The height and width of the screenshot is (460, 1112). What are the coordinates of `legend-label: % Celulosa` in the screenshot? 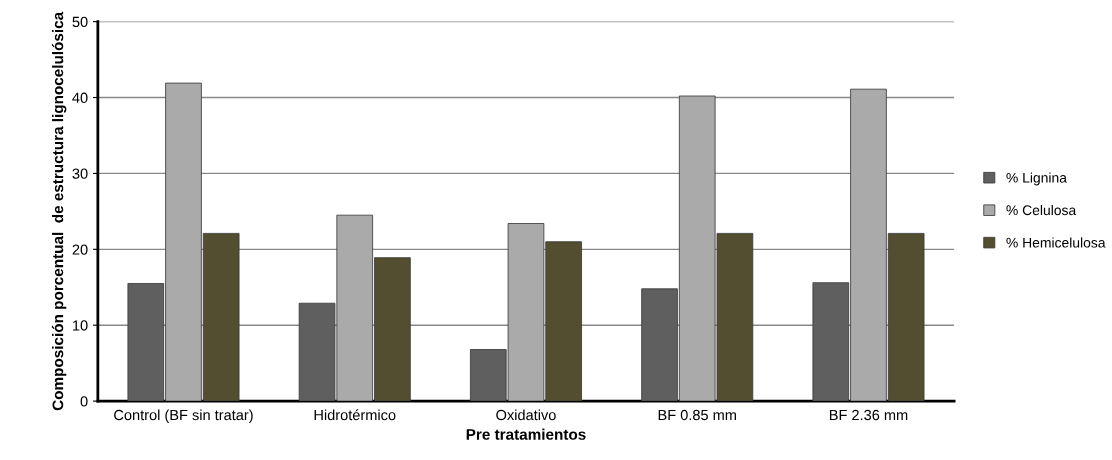 It's located at (1041, 210).